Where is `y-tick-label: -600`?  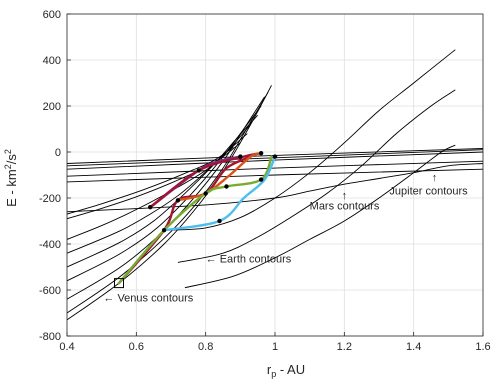
y-tick-label: -600 is located at coordinates (50, 291).